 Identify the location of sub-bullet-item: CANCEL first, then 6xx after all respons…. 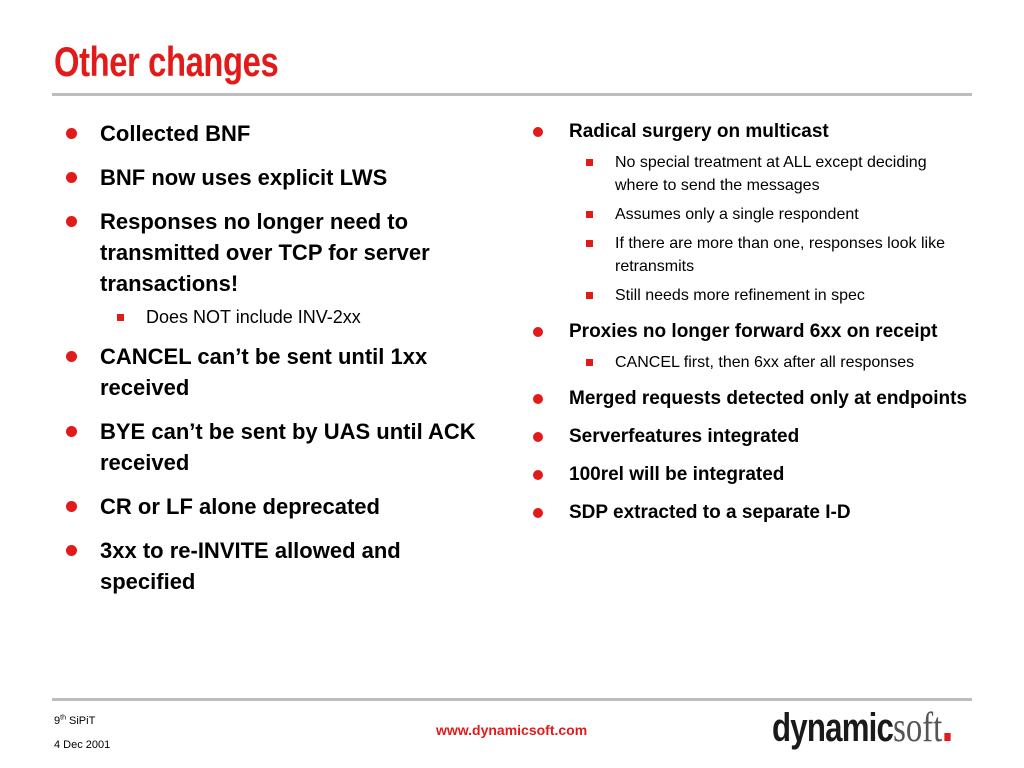
(769, 362).